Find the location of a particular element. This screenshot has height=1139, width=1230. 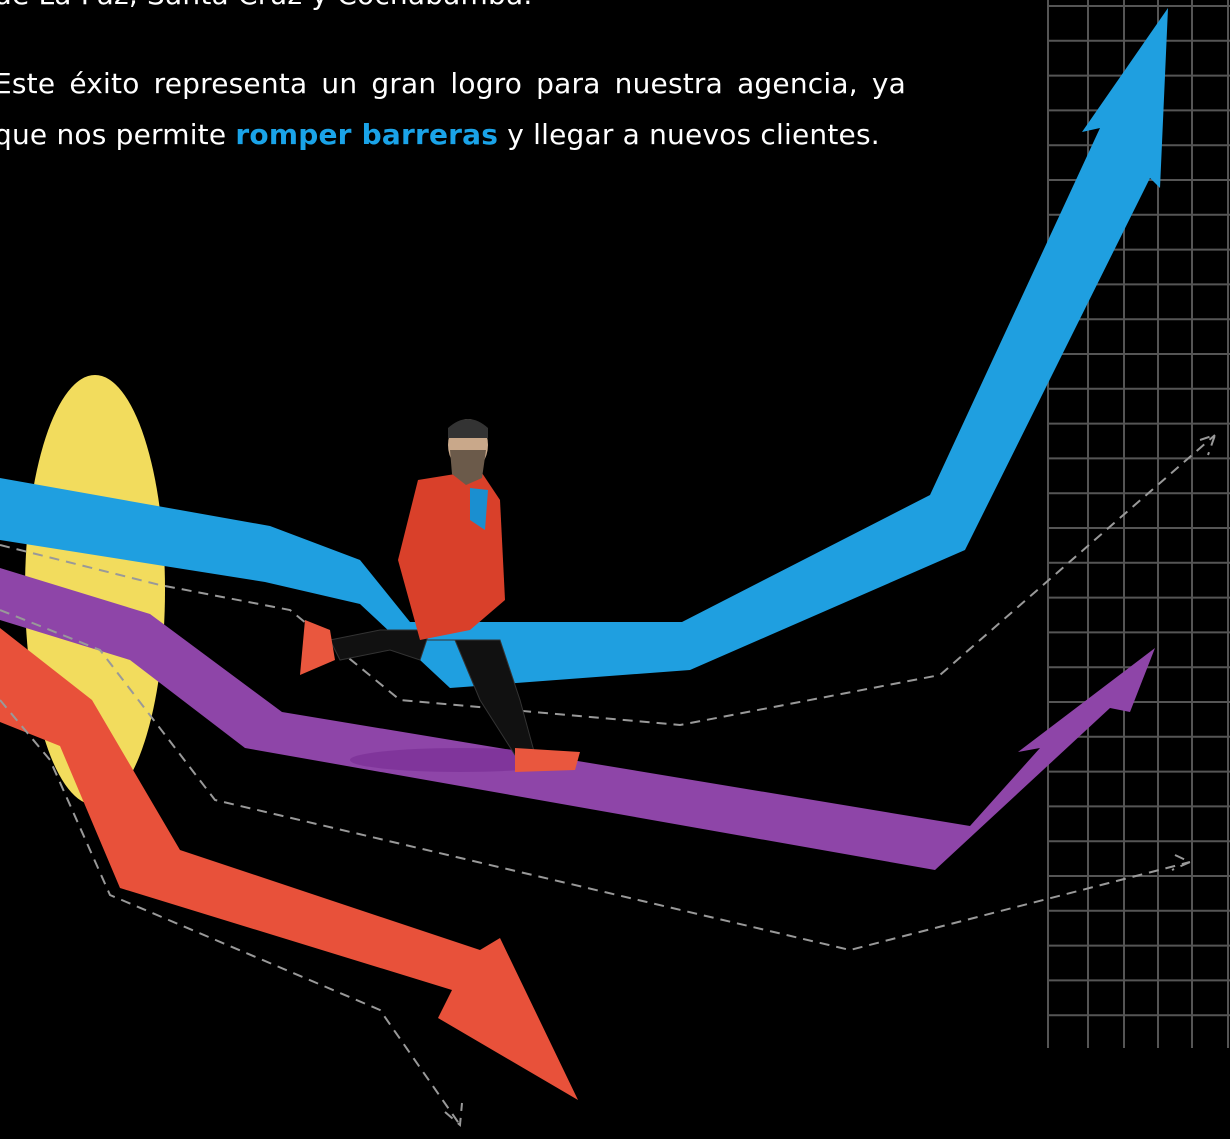

runner is located at coordinates (440, 595).